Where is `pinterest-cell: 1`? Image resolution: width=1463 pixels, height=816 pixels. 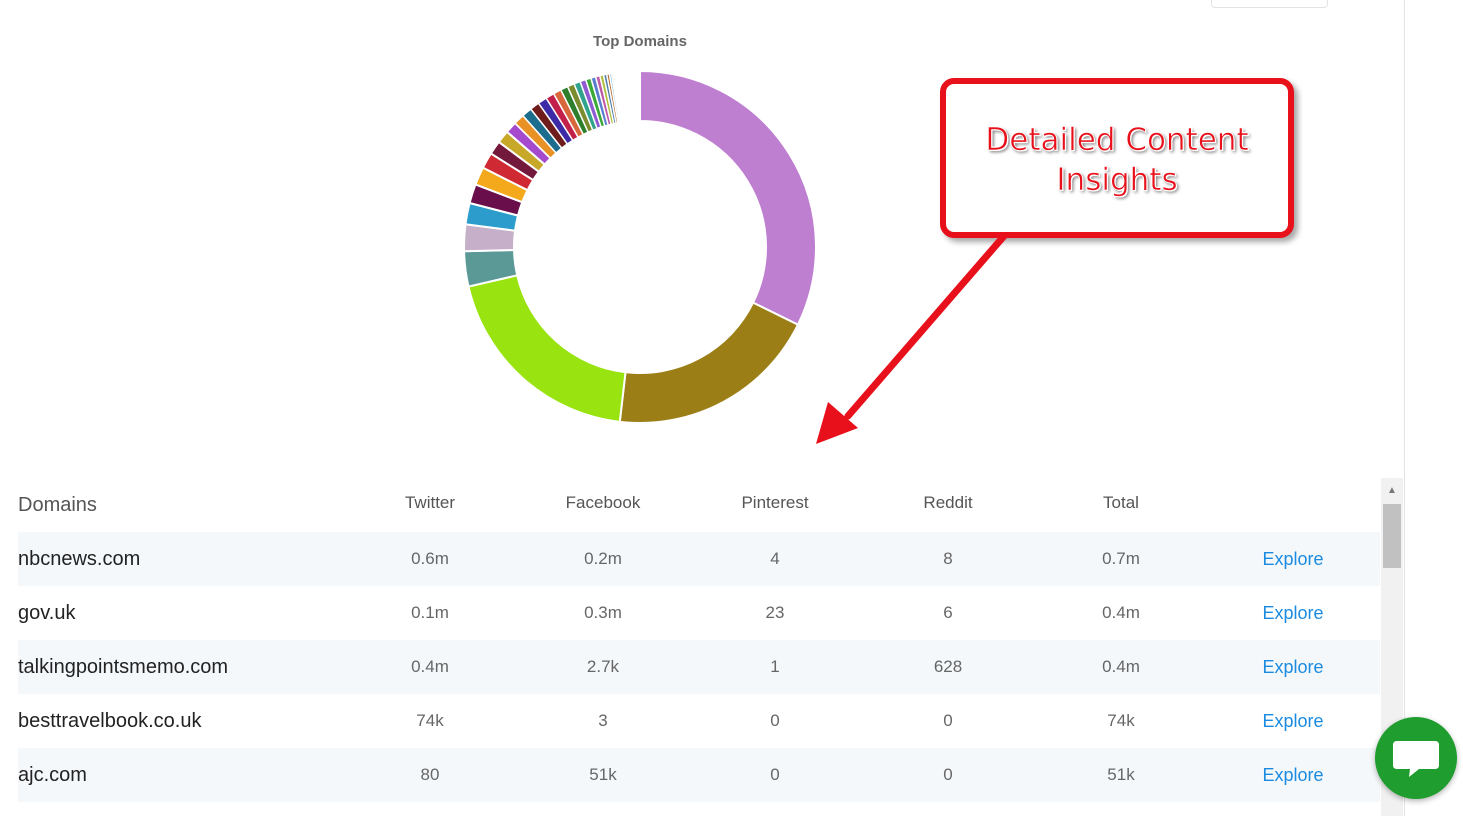
pinterest-cell: 1 is located at coordinates (775, 666).